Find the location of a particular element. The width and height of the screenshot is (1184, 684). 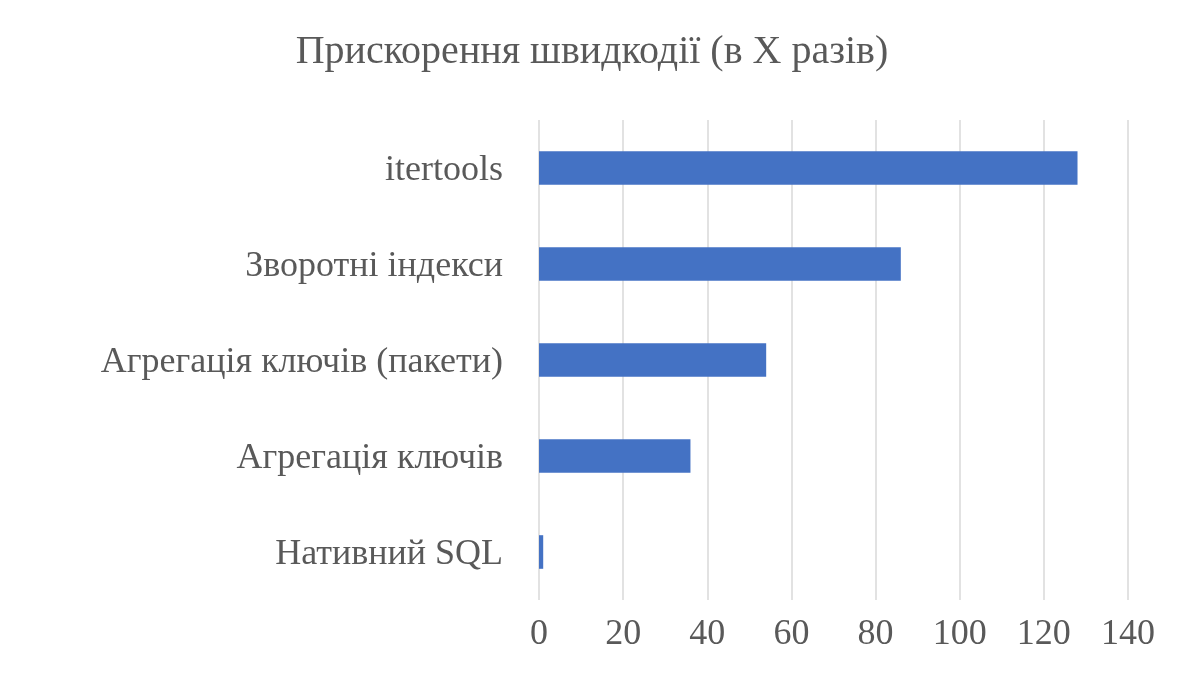

x-tick-label: 80 is located at coordinates (875, 632).